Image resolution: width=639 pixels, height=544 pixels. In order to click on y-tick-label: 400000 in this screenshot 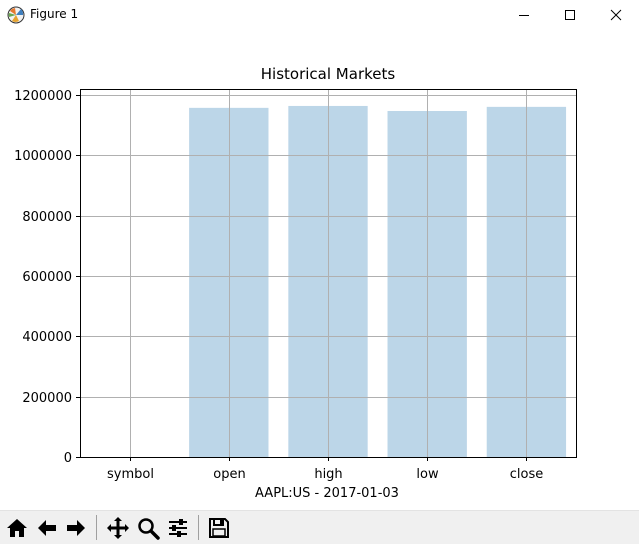, I will do `click(47, 337)`.